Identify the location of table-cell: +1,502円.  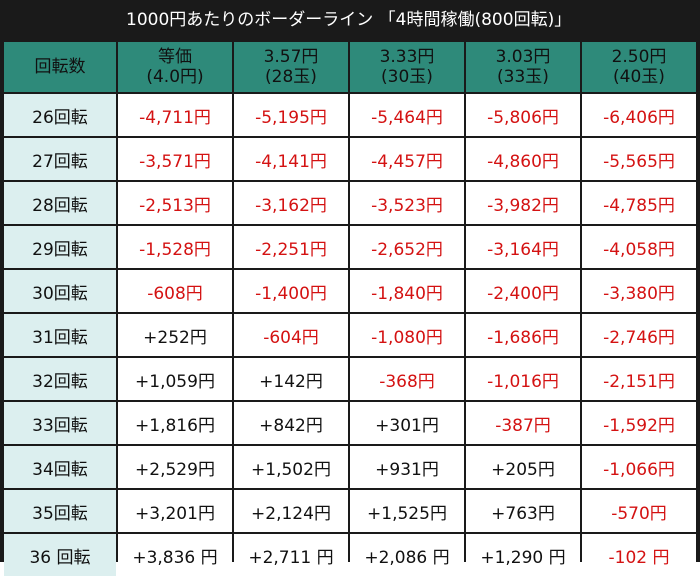
(291, 467).